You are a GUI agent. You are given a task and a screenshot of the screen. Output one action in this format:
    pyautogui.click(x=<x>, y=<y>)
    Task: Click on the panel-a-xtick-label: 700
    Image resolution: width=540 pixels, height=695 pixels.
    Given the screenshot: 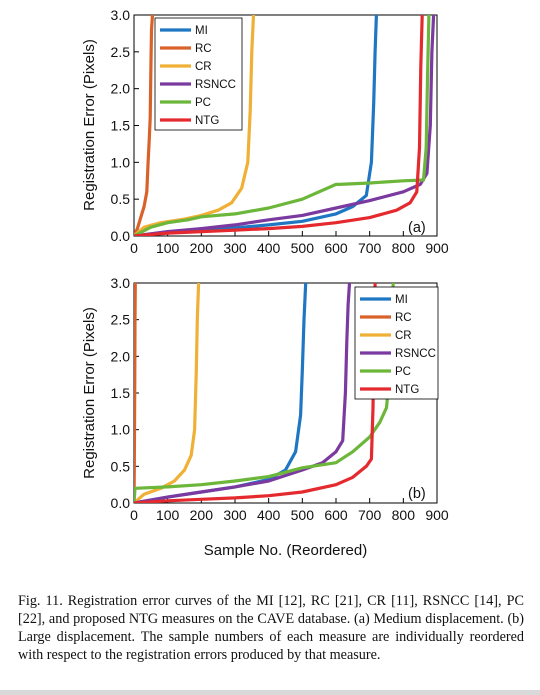 What is the action you would take?
    pyautogui.click(x=370, y=248)
    